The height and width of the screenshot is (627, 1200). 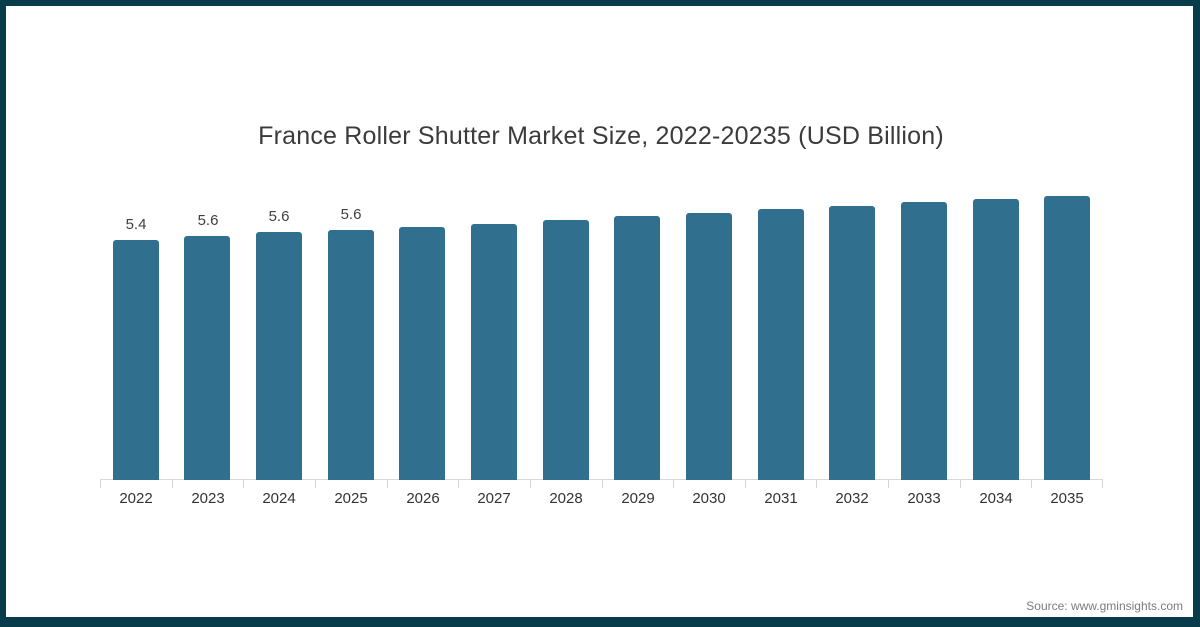 I want to click on bar-2029, so click(x=637, y=348).